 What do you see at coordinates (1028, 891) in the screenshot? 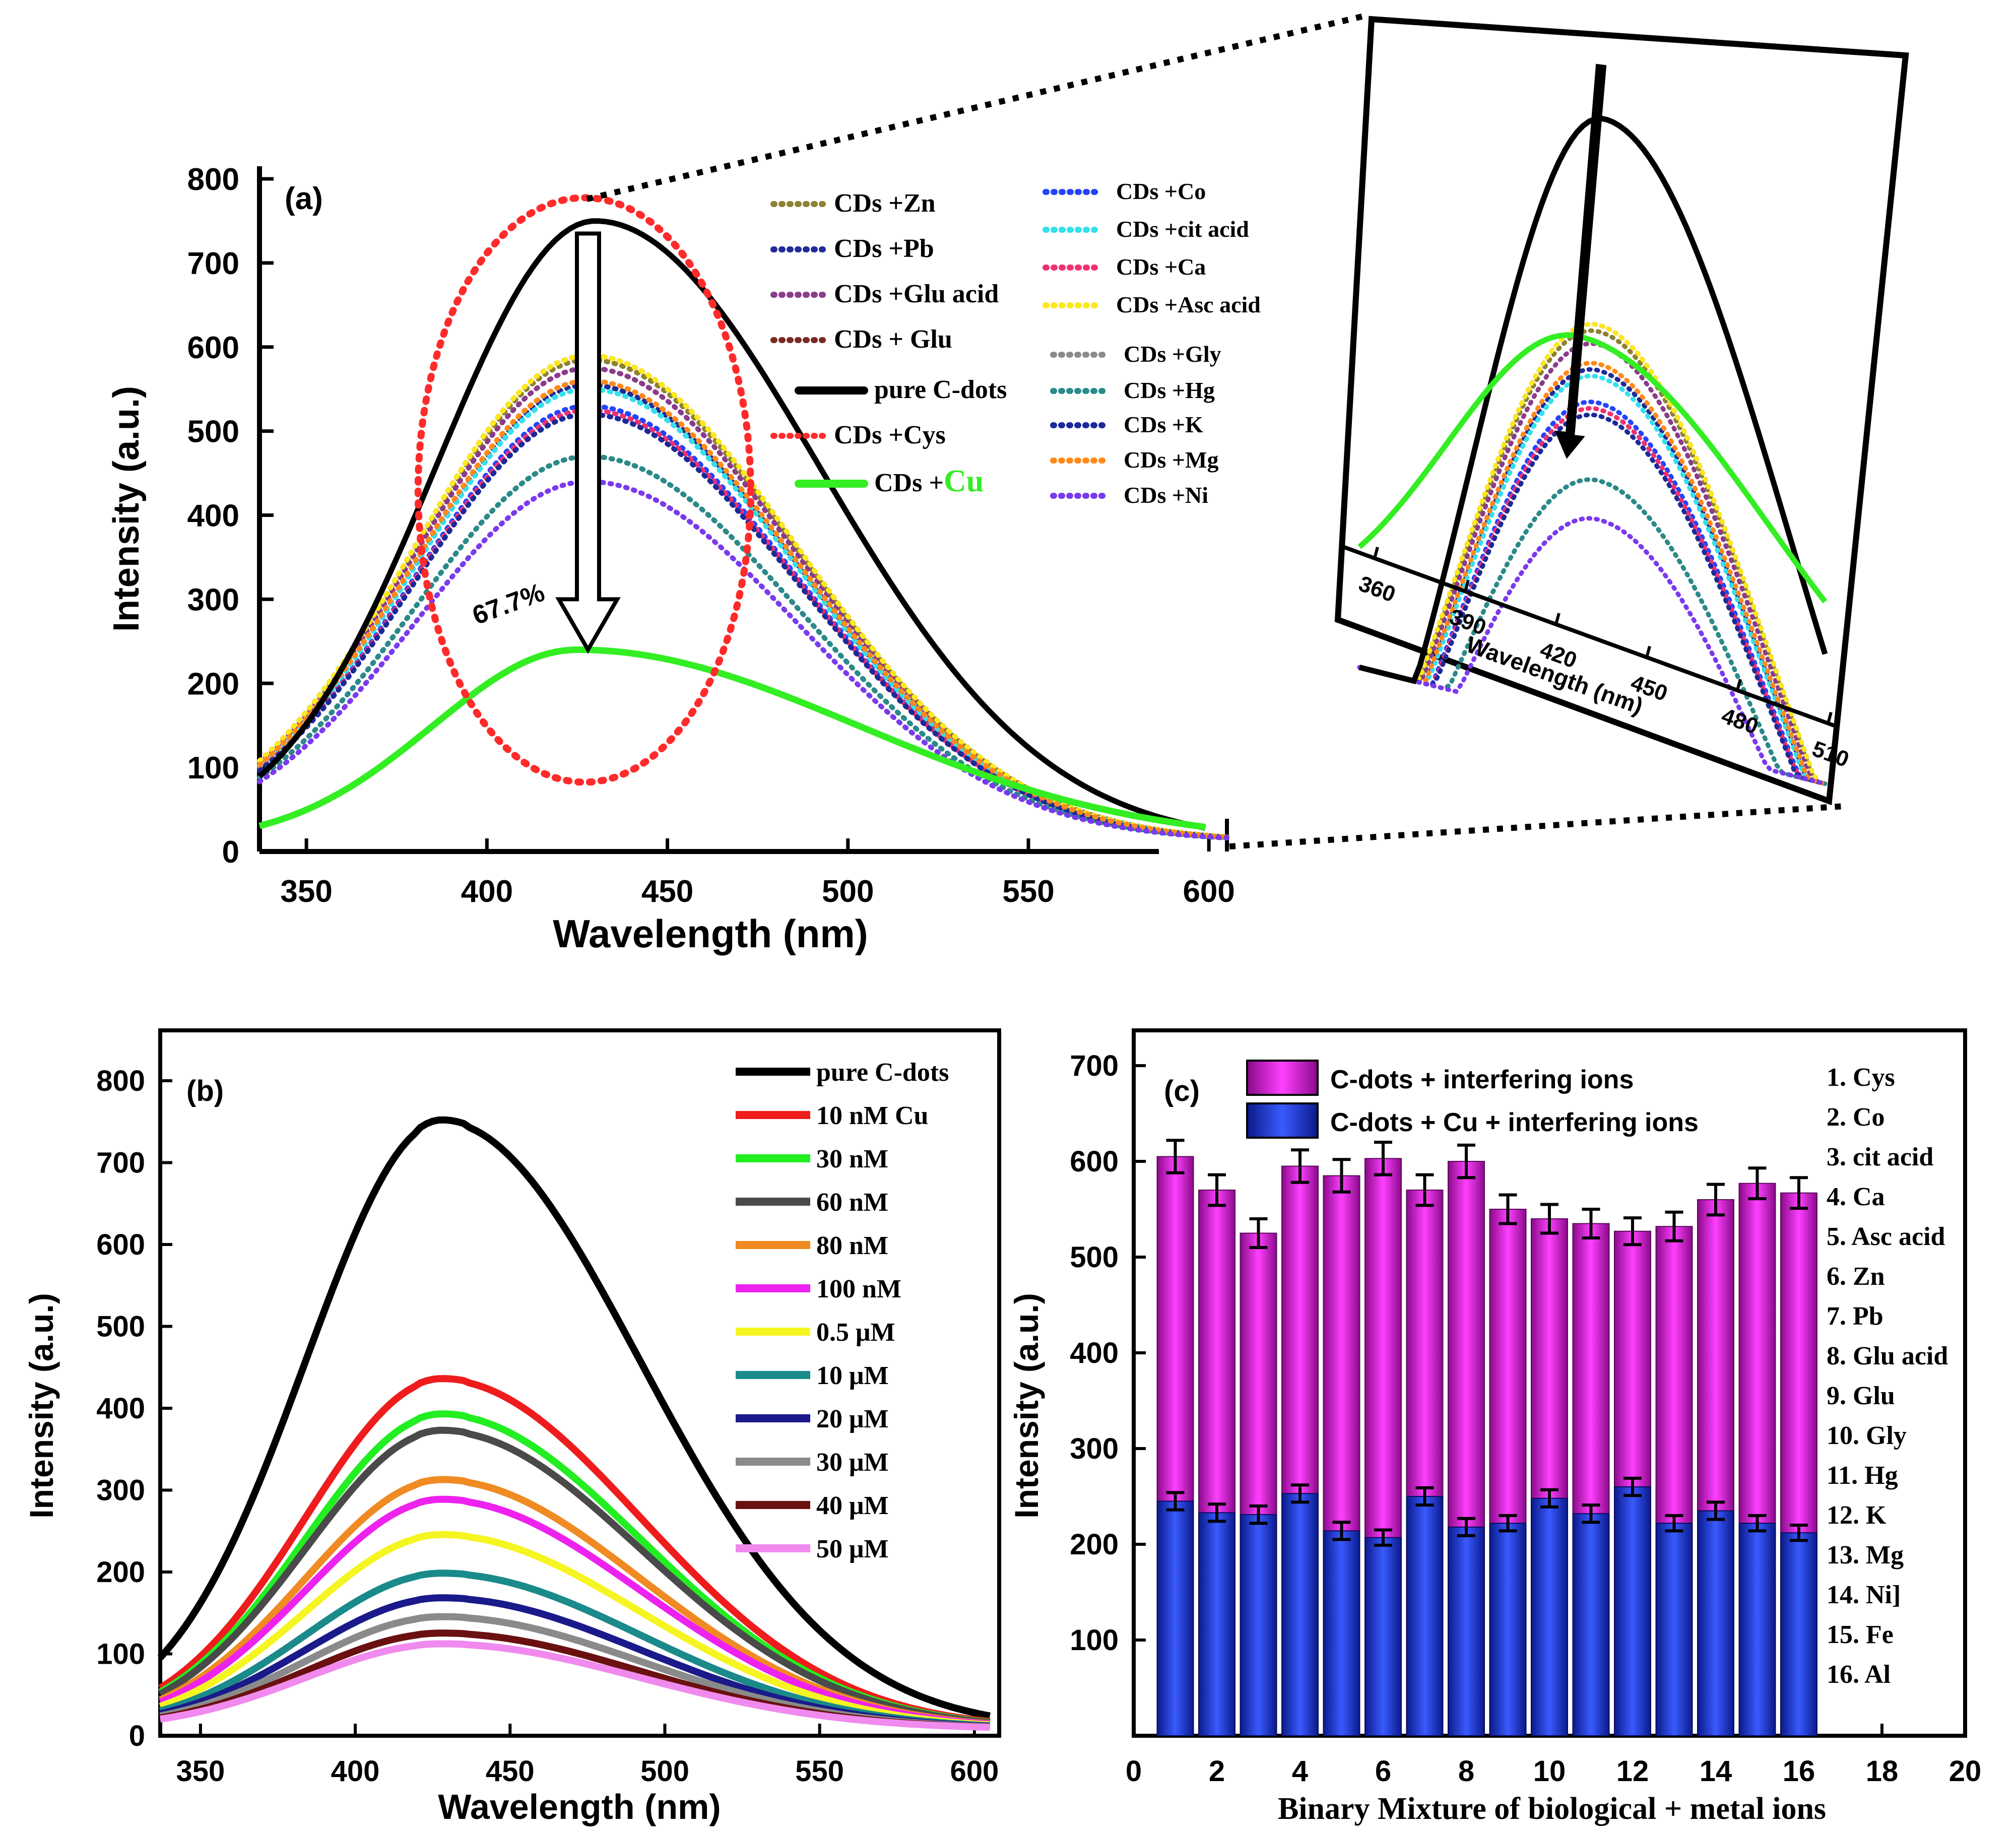
I see `x-tick-label: 550` at bounding box center [1028, 891].